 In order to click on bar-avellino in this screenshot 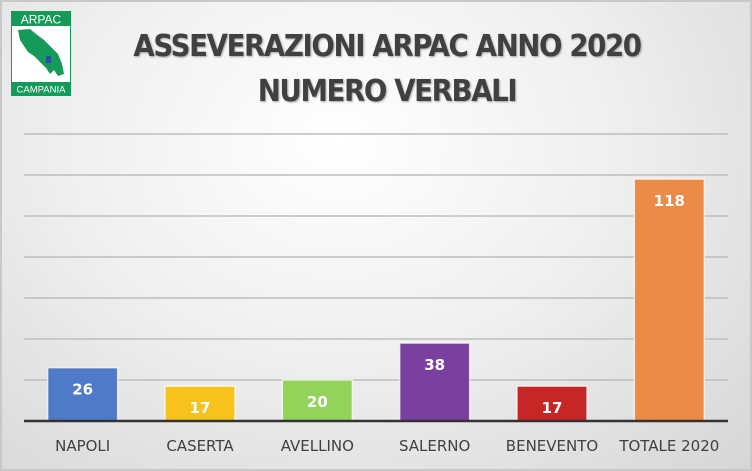, I will do `click(317, 400)`.